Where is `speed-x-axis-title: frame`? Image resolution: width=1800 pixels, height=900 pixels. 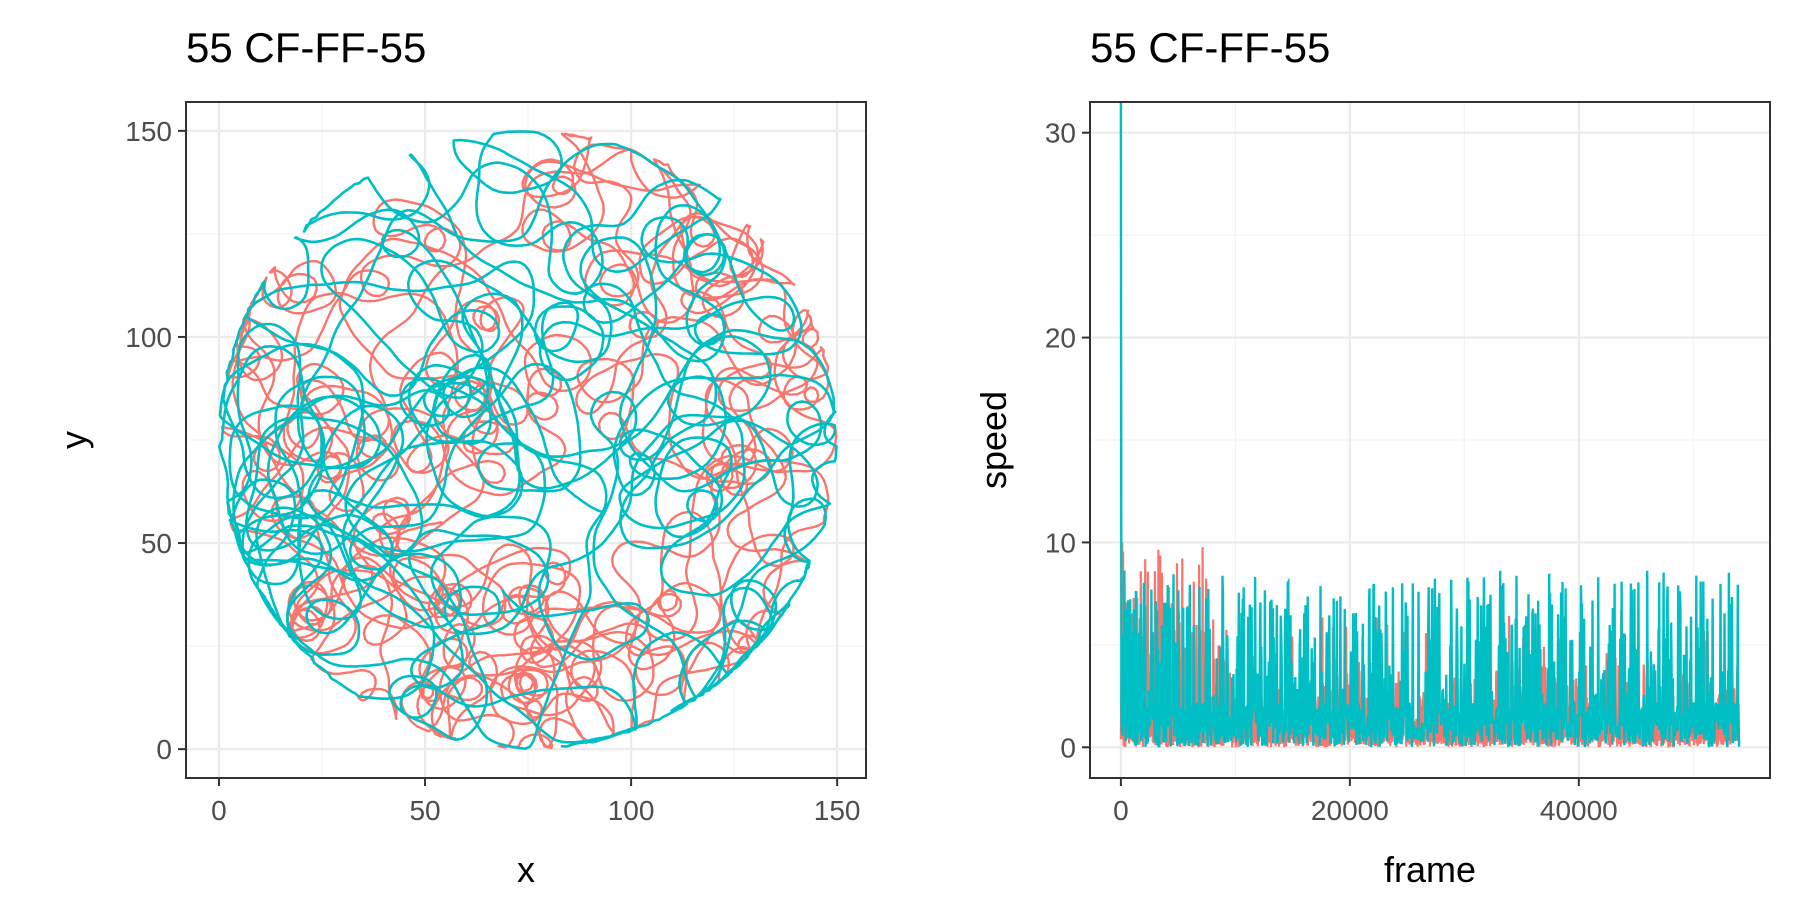
speed-x-axis-title: frame is located at coordinates (1430, 869).